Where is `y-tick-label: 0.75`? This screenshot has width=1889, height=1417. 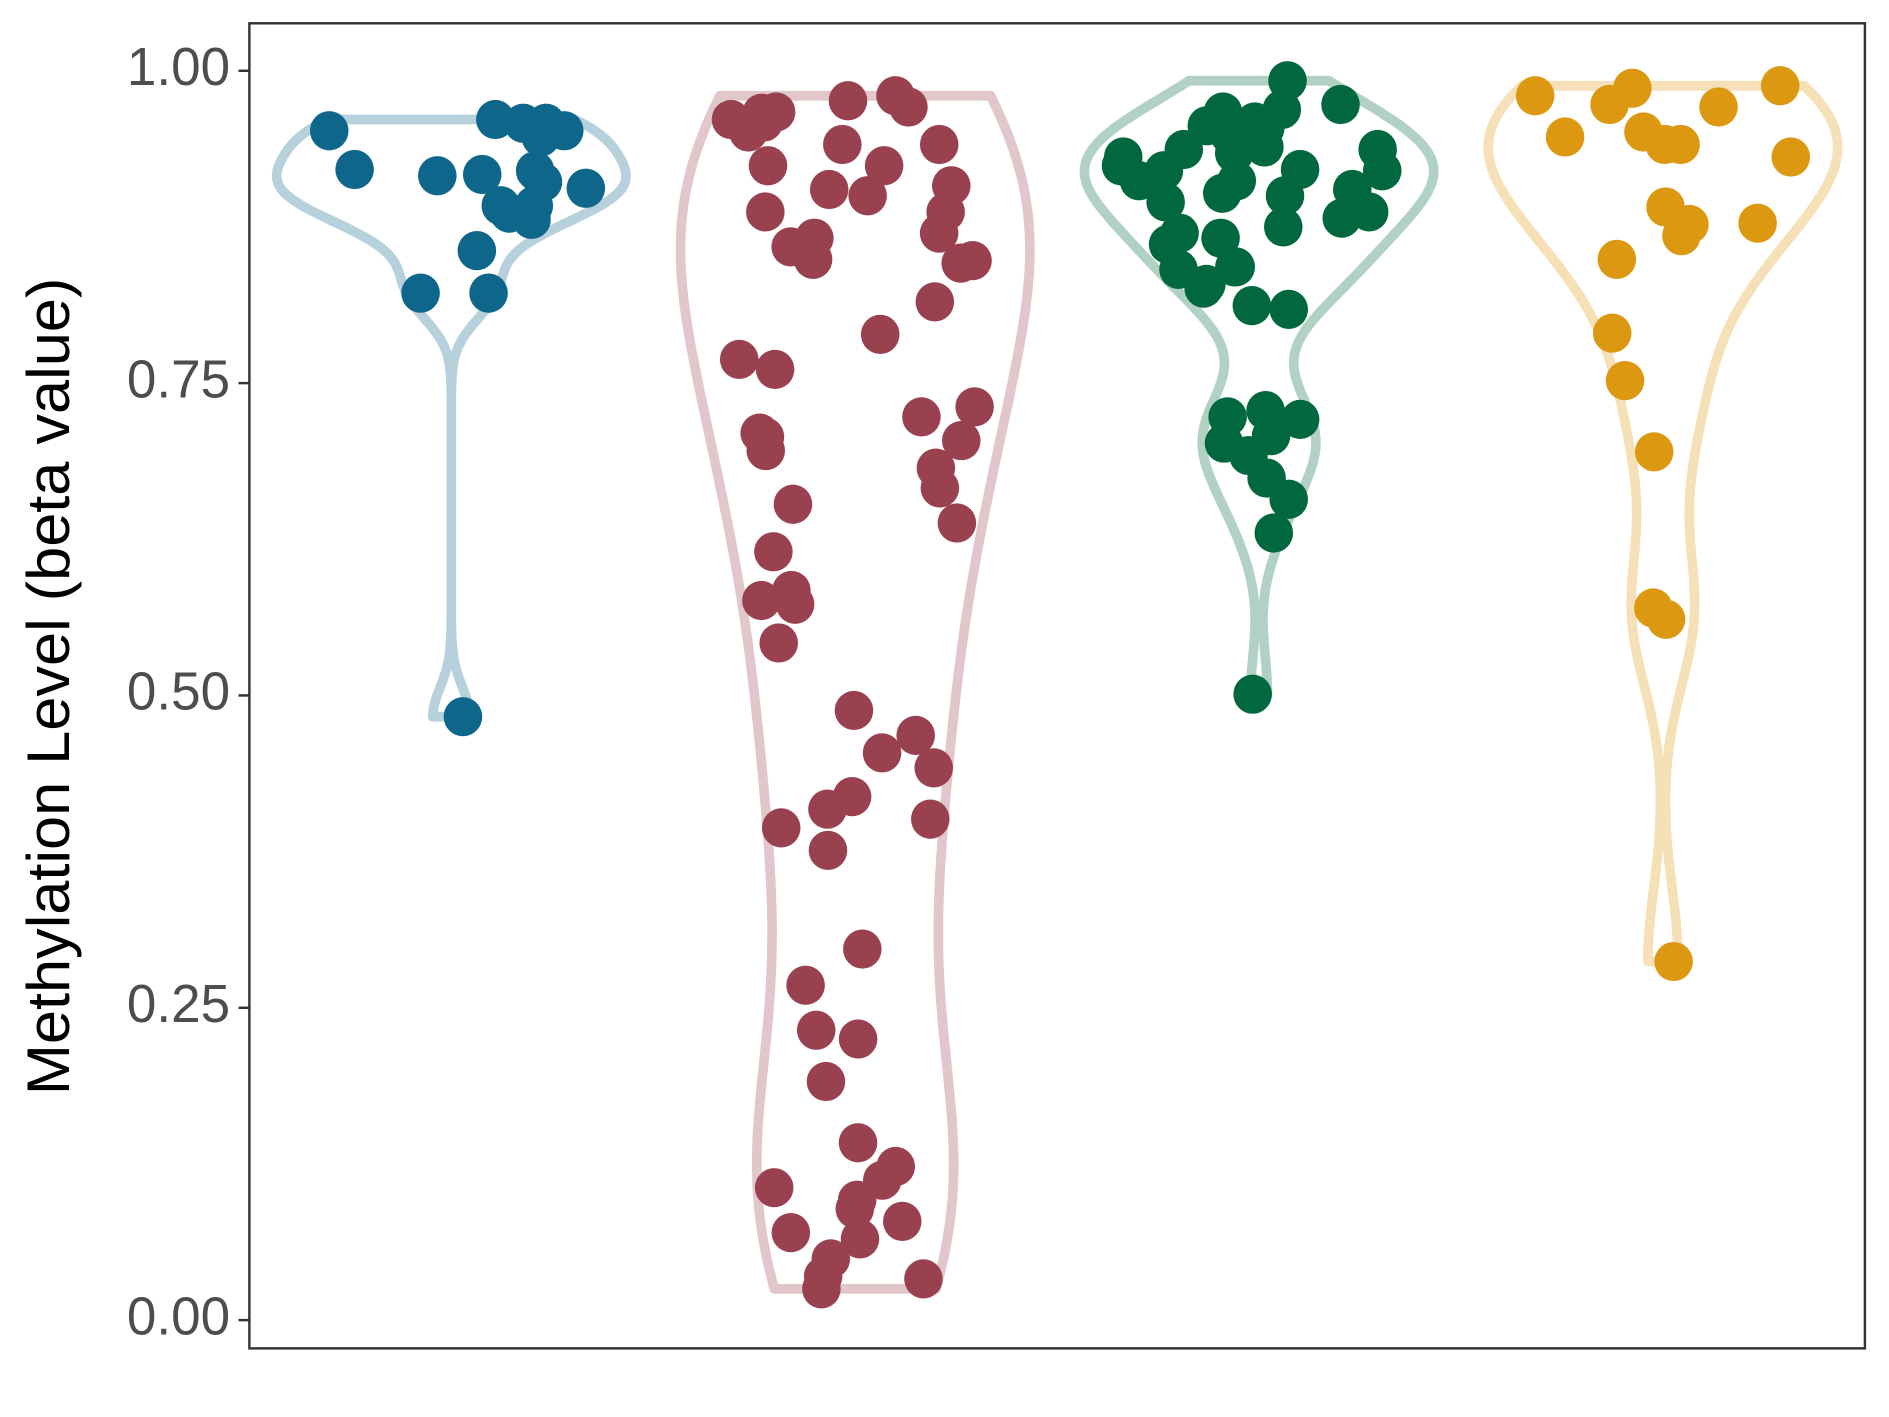
y-tick-label: 0.75 is located at coordinates (178, 380).